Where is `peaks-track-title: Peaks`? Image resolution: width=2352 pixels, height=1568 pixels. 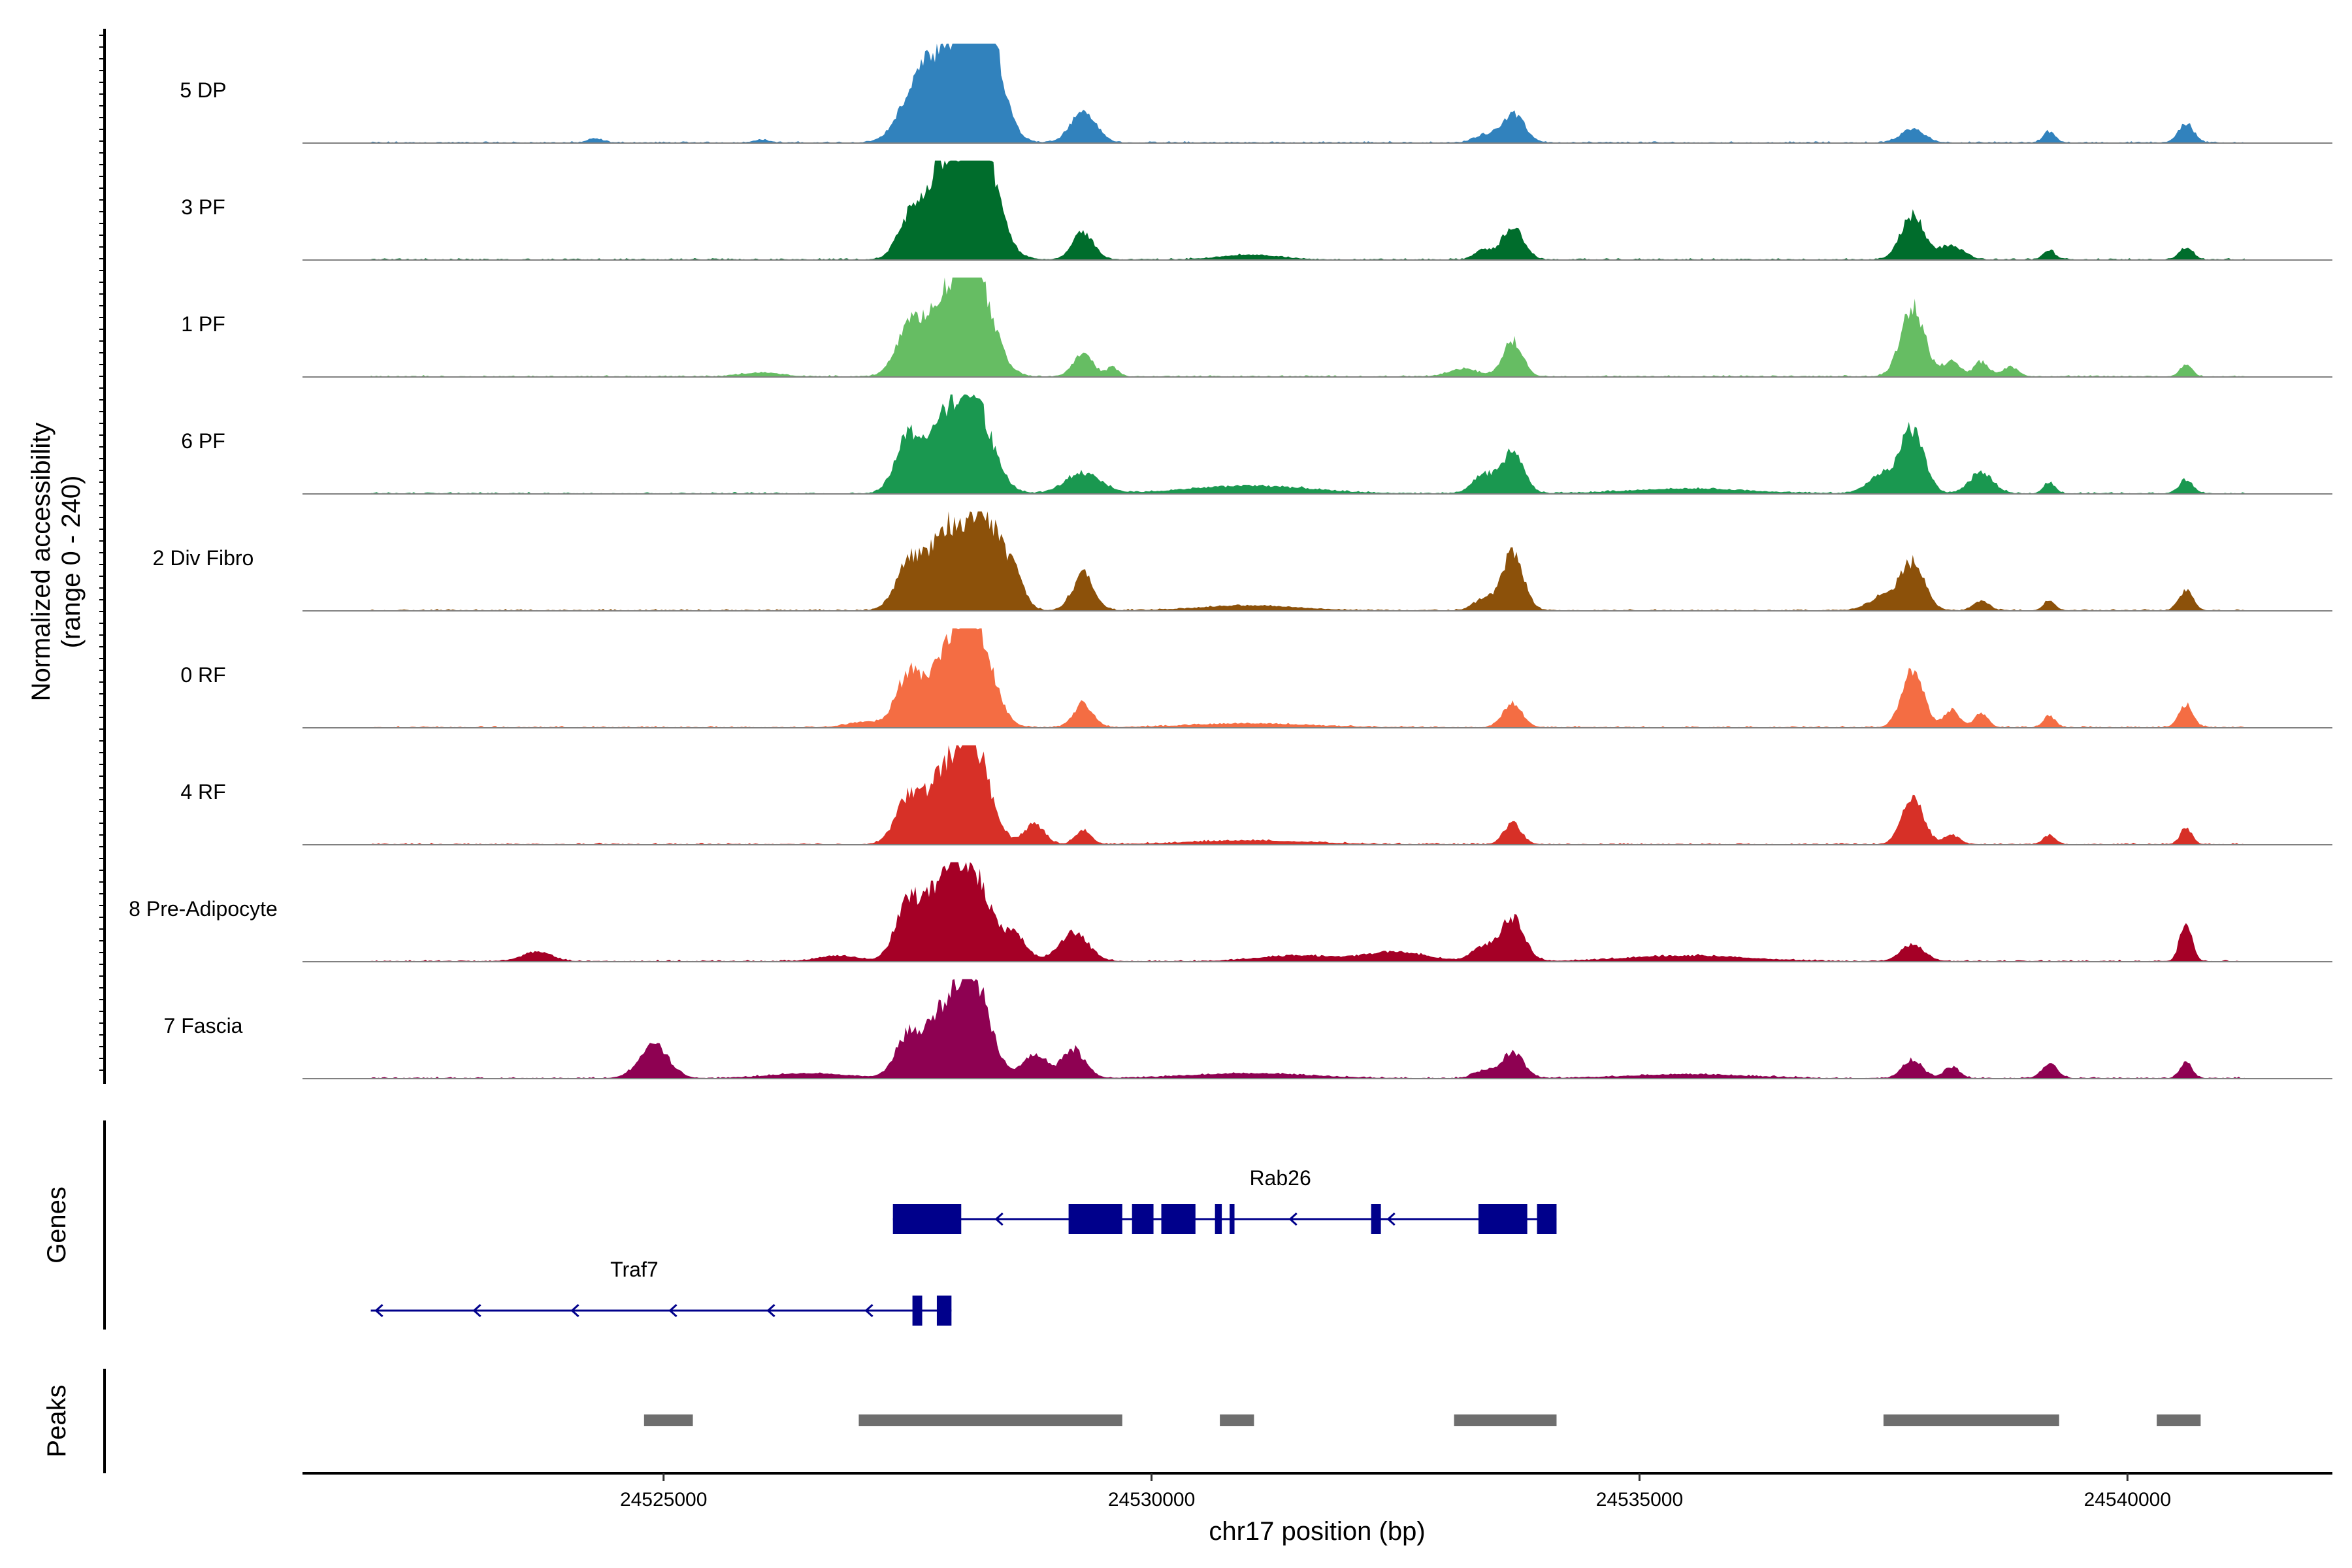 peaks-track-title: Peaks is located at coordinates (56, 1420).